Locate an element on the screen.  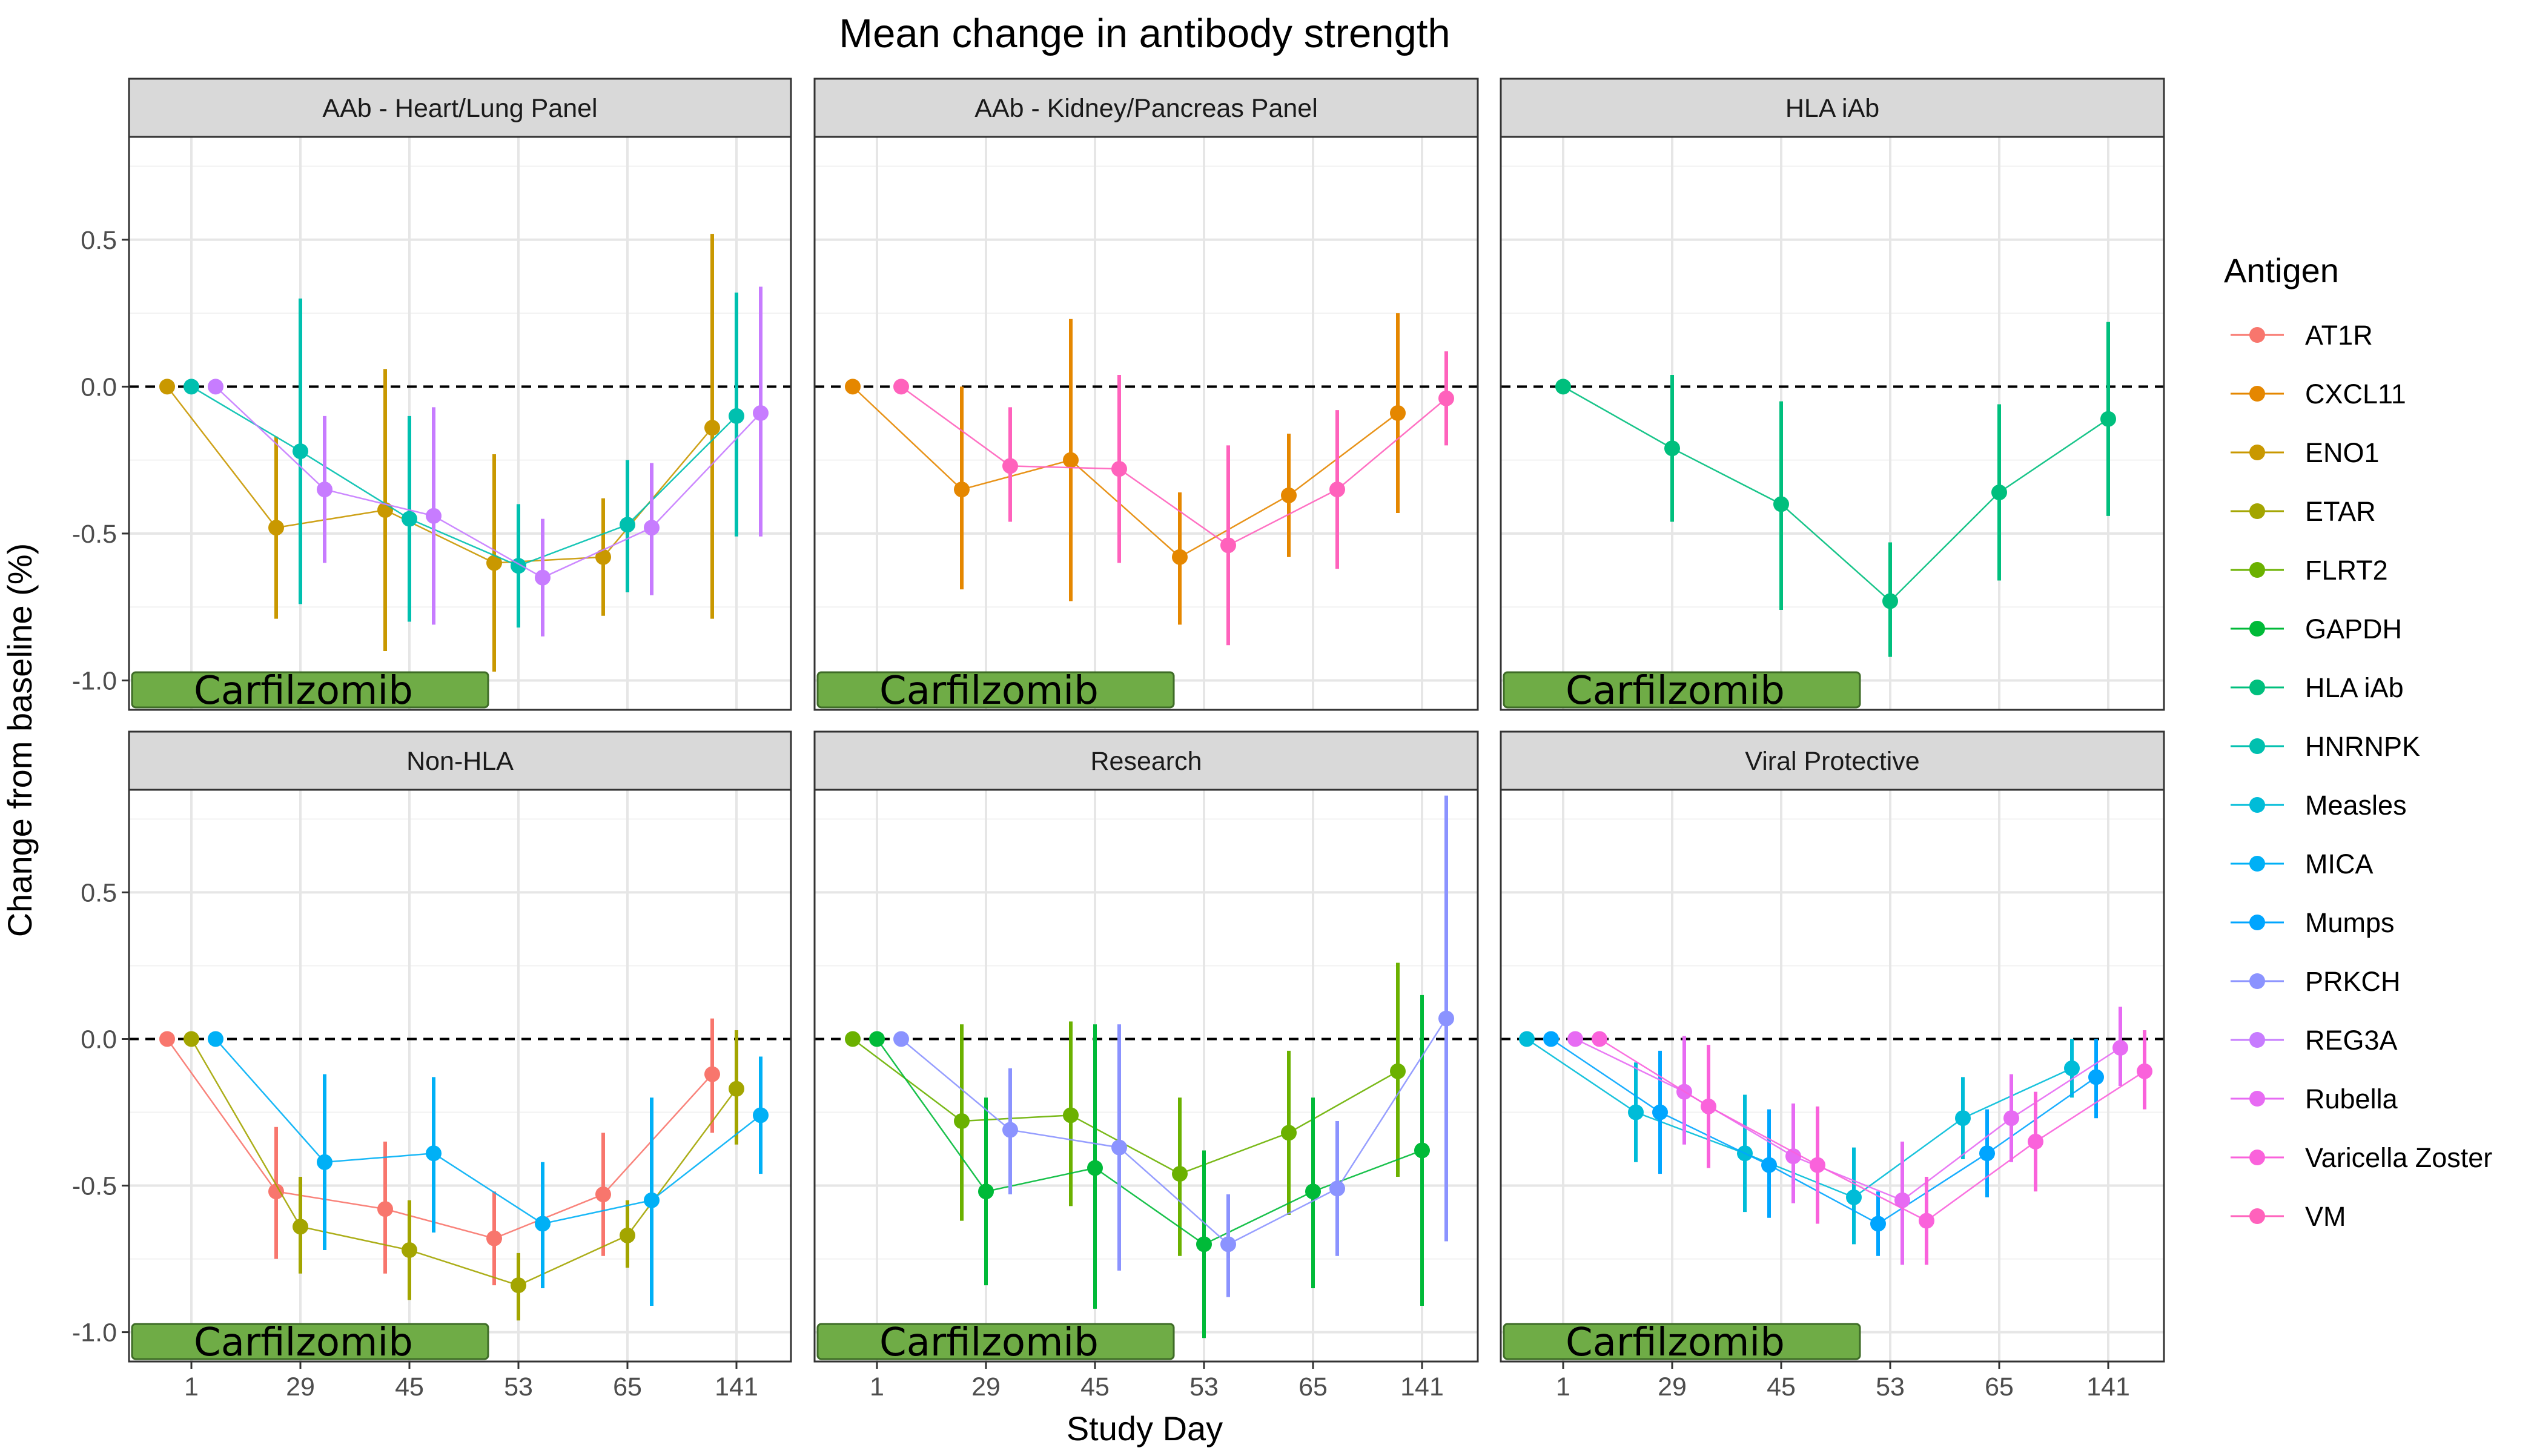
figure-title: Mean change in antibody strength is located at coordinates (1144, 33).